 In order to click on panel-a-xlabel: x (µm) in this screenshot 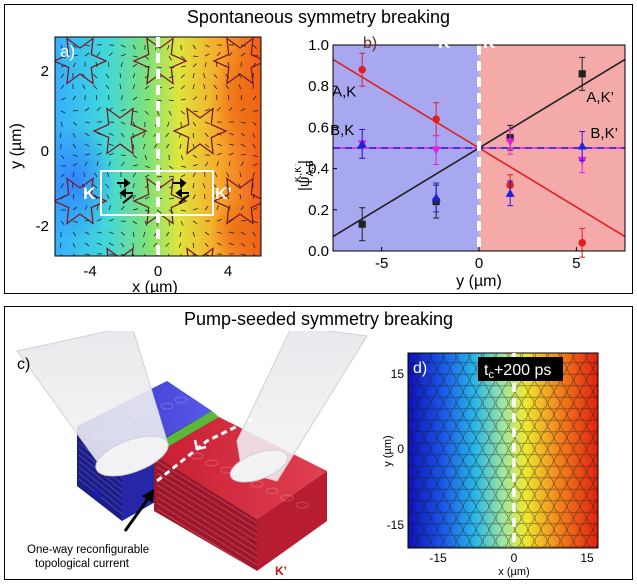, I will do `click(155, 286)`.